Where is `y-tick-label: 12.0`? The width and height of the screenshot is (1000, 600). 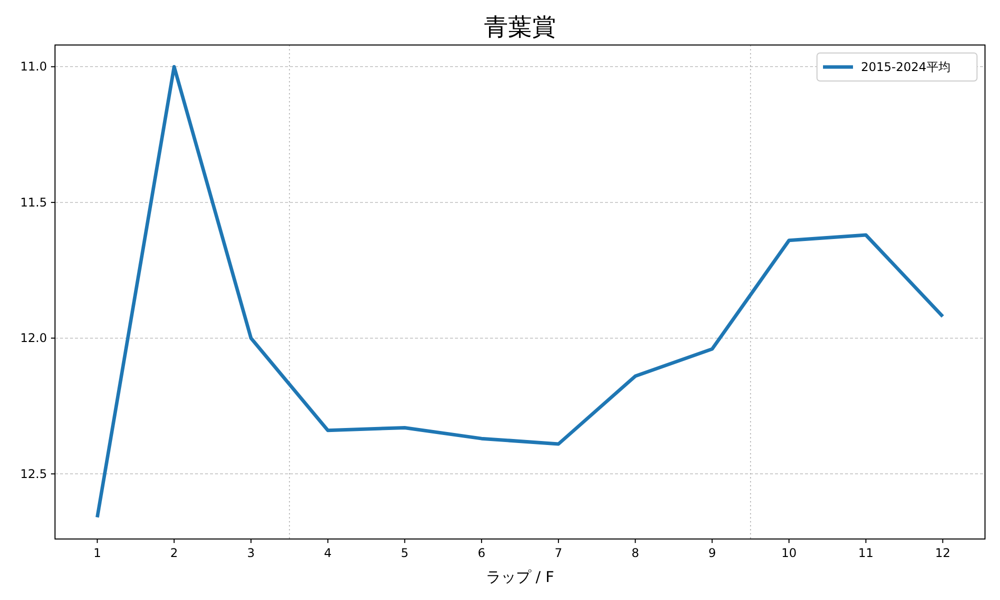 y-tick-label: 12.0 is located at coordinates (33, 338).